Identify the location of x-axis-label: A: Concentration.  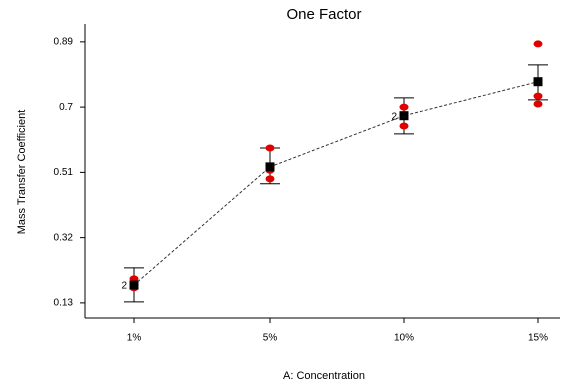
(324, 376).